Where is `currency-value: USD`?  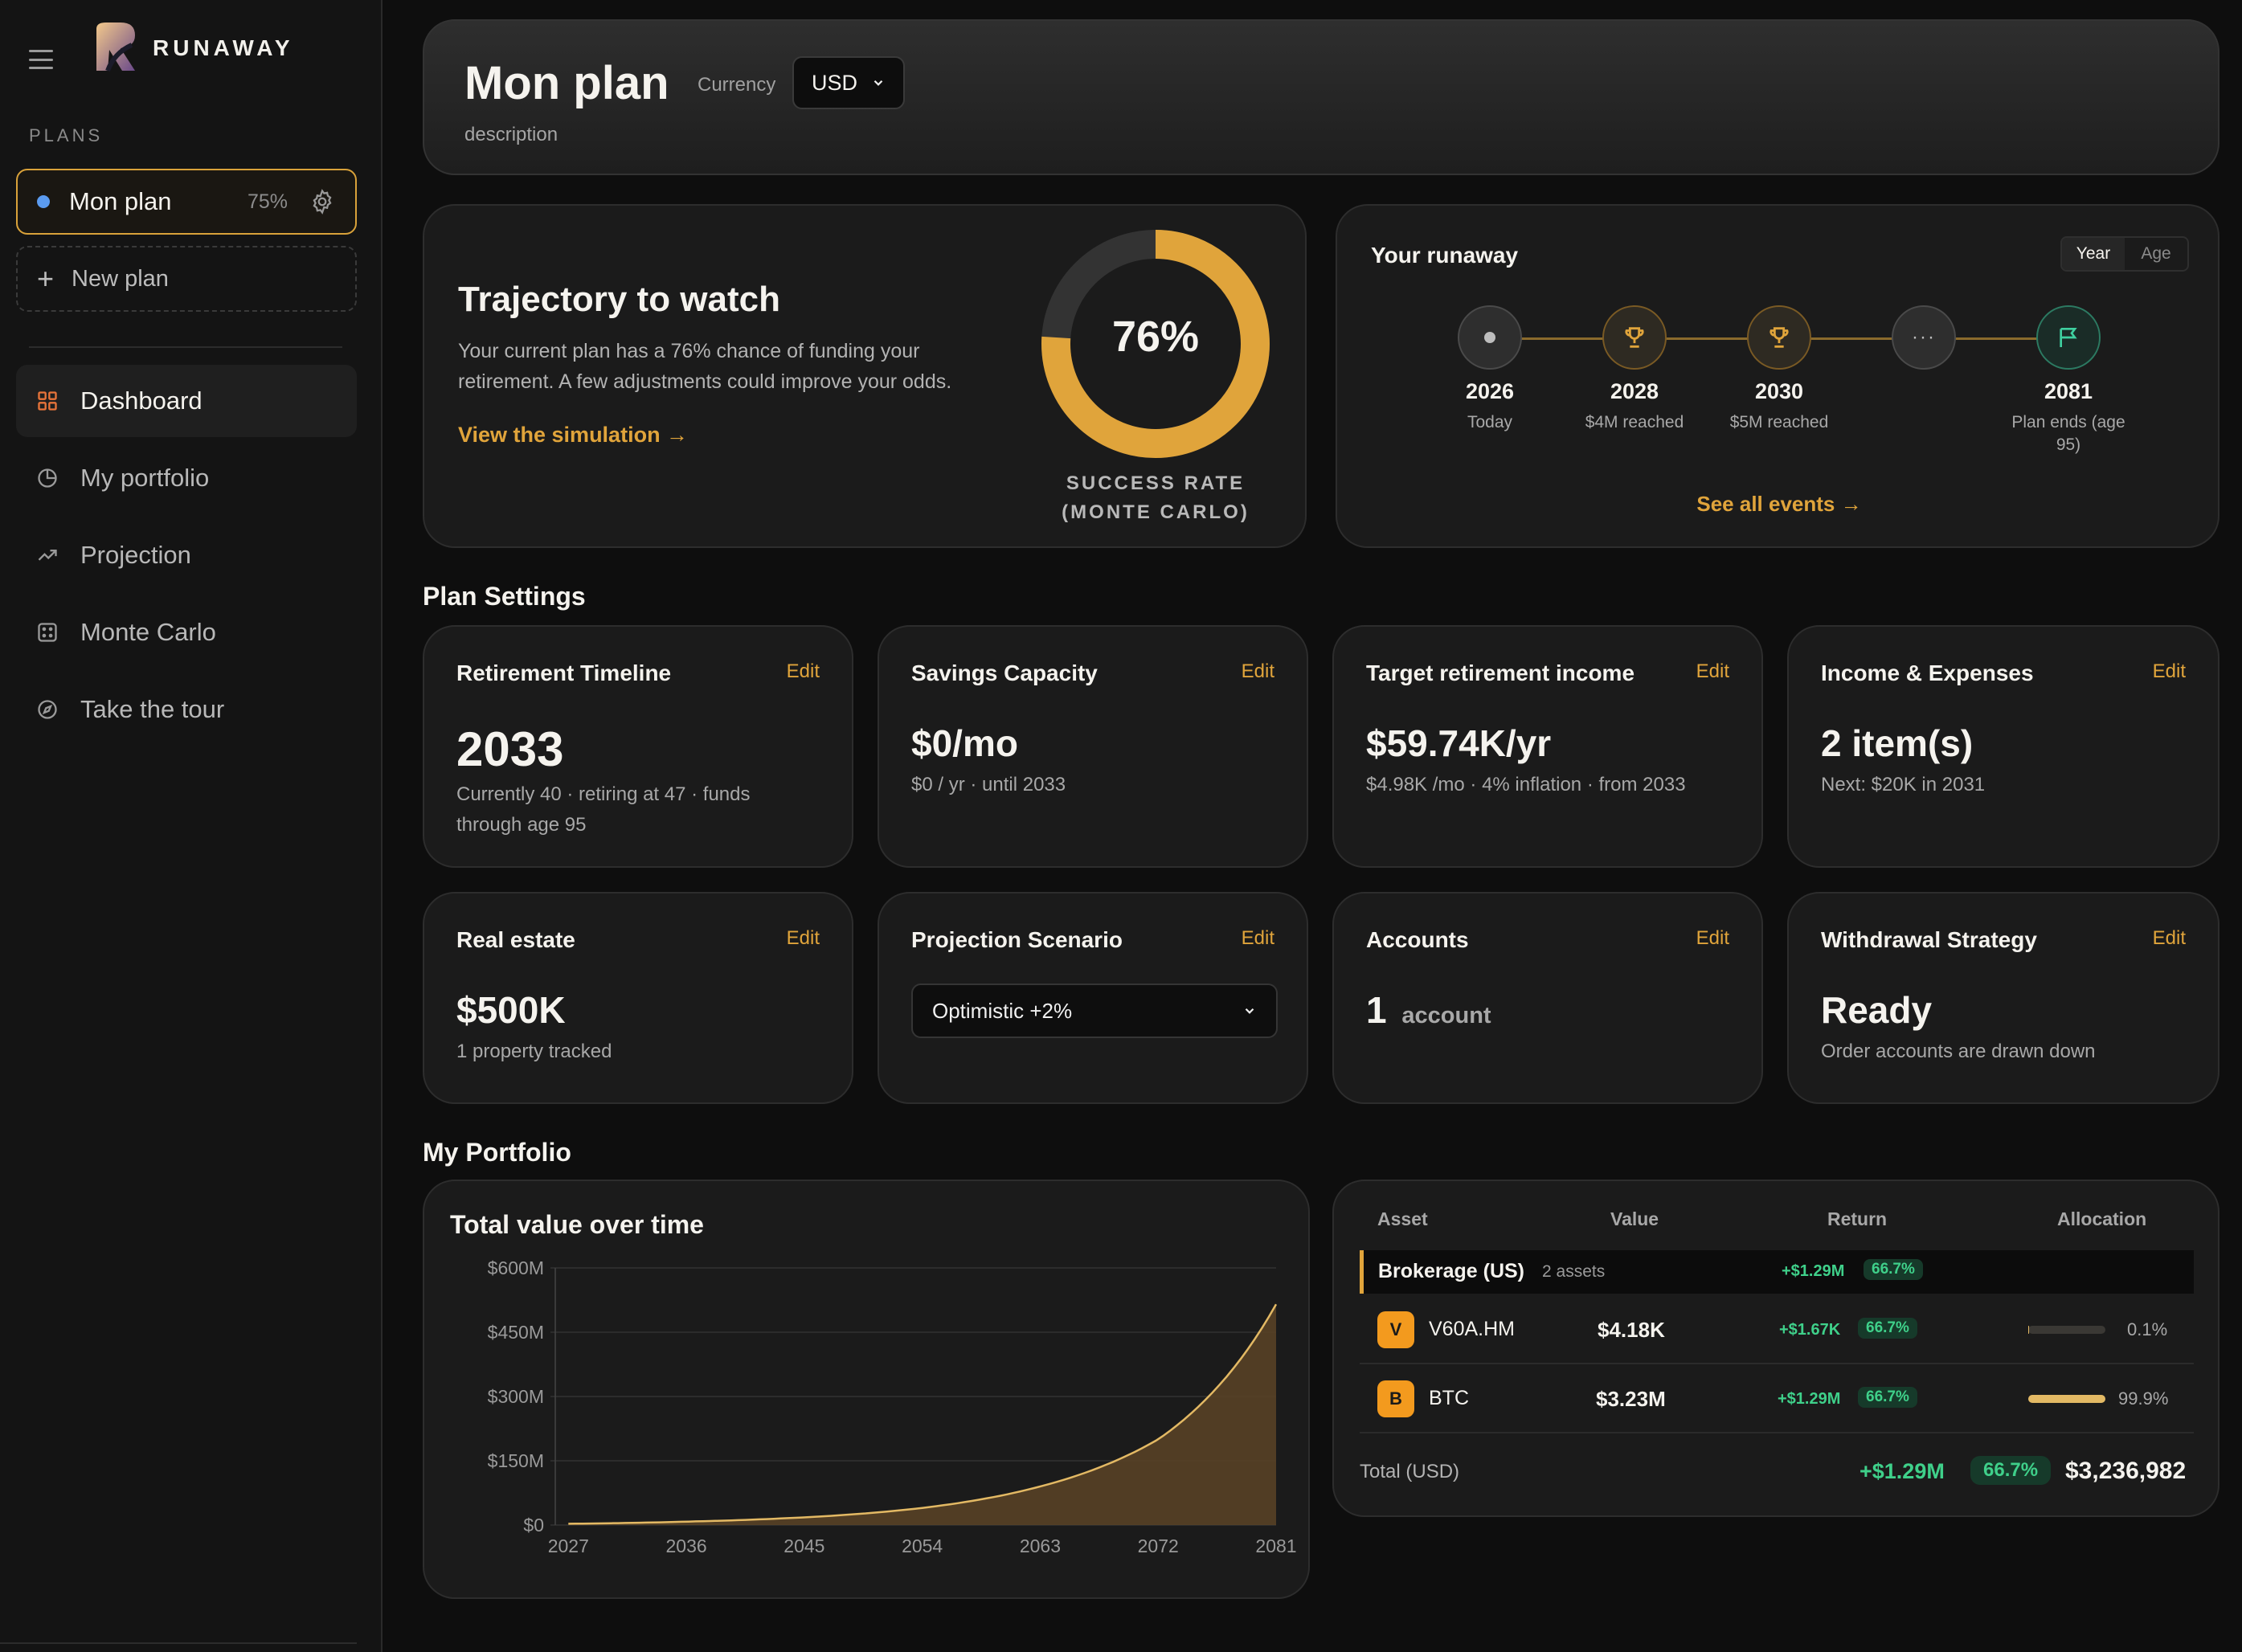 currency-value: USD is located at coordinates (835, 82).